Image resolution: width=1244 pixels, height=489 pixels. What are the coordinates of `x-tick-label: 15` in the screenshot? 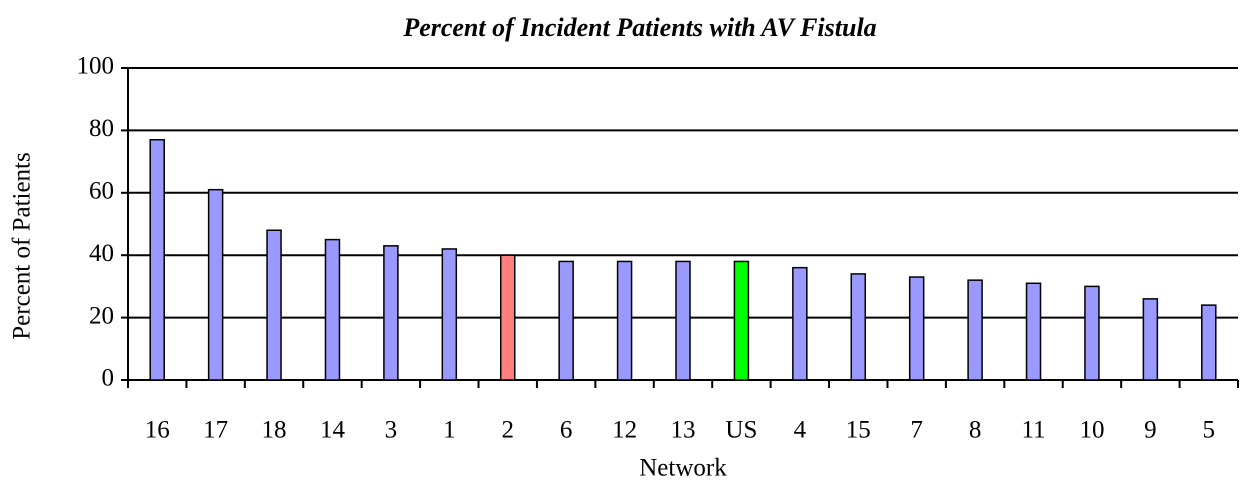 It's located at (858, 430).